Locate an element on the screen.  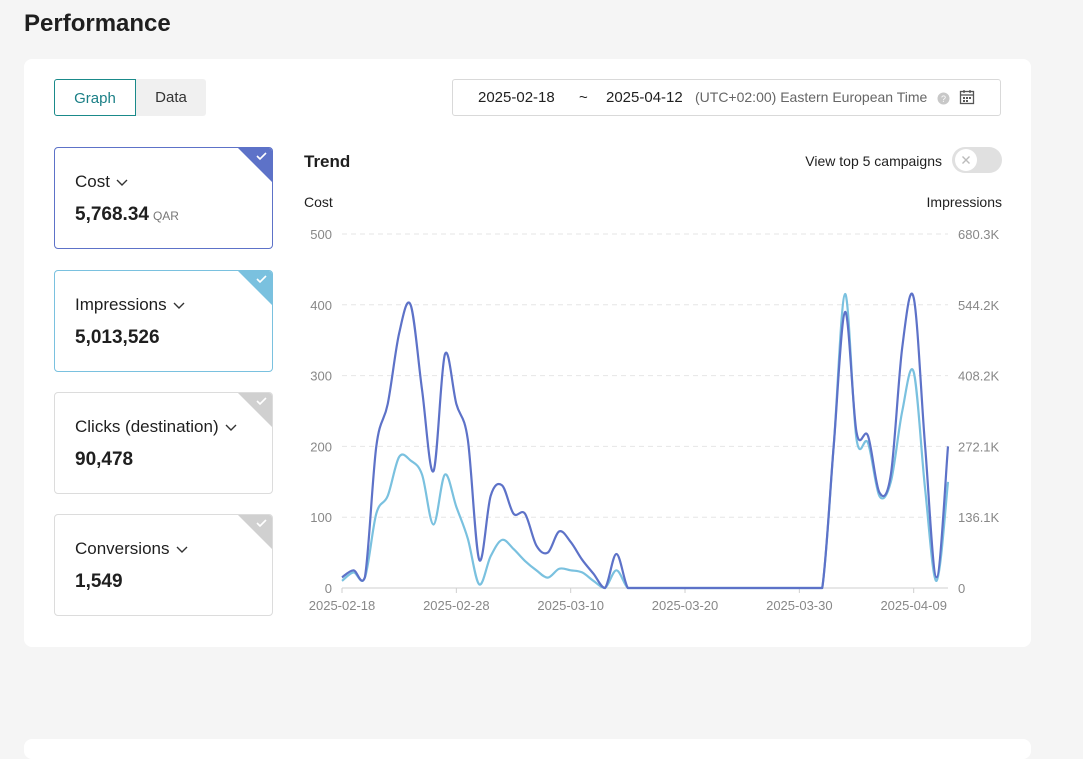
metric-value: 5,013,526 is located at coordinates (117, 337).